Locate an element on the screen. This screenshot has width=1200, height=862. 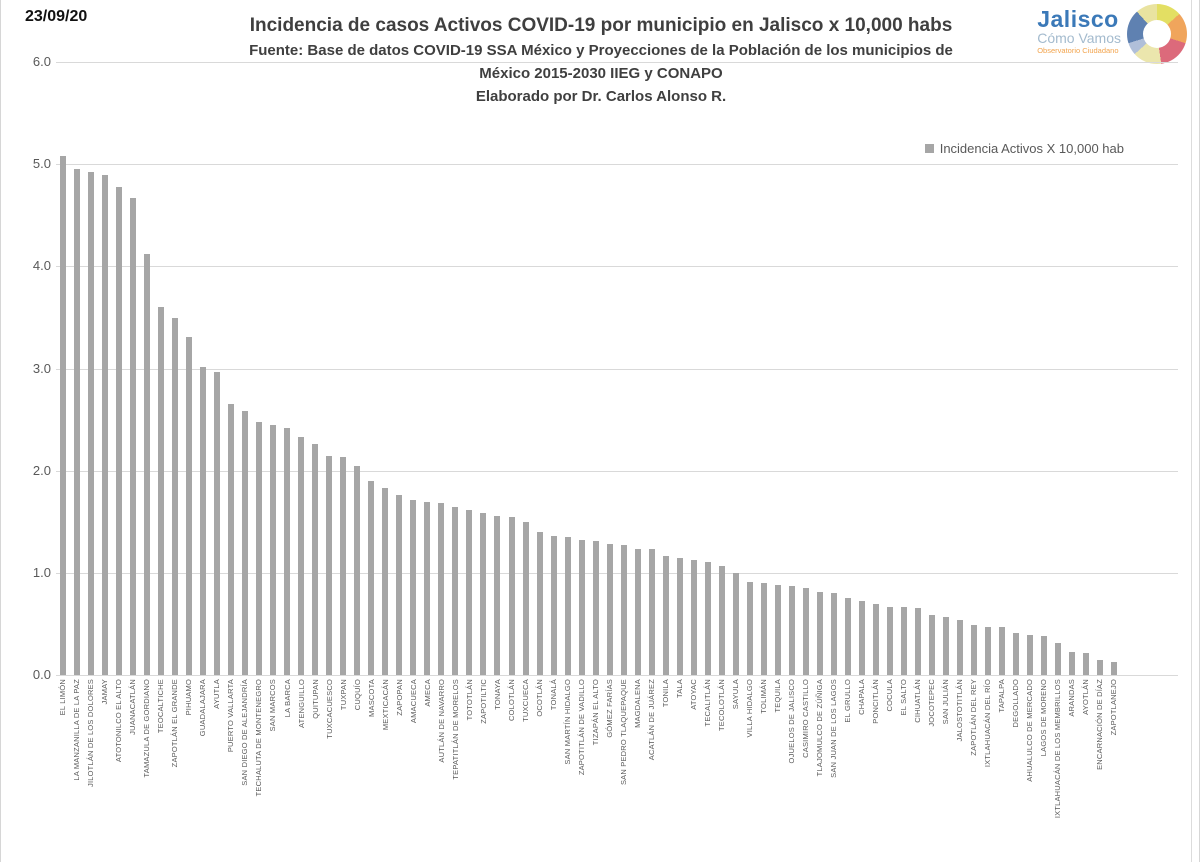
x-label-slot: ATOTONILCO EL ALTO is located at coordinates (119, 769).